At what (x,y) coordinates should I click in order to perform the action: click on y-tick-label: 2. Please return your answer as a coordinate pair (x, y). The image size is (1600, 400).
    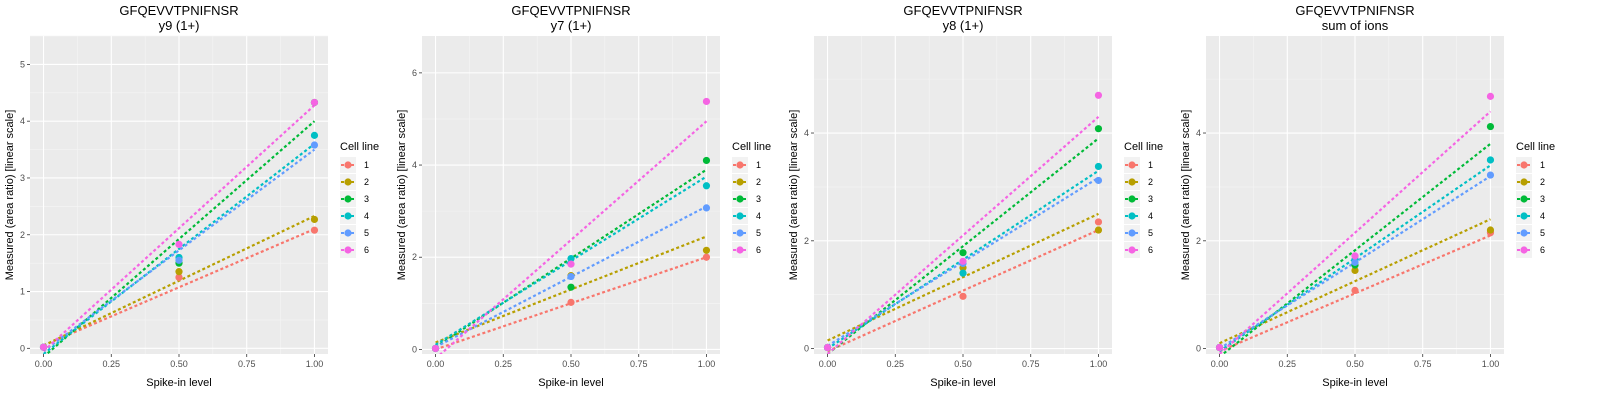
    Looking at the image, I should click on (806, 241).